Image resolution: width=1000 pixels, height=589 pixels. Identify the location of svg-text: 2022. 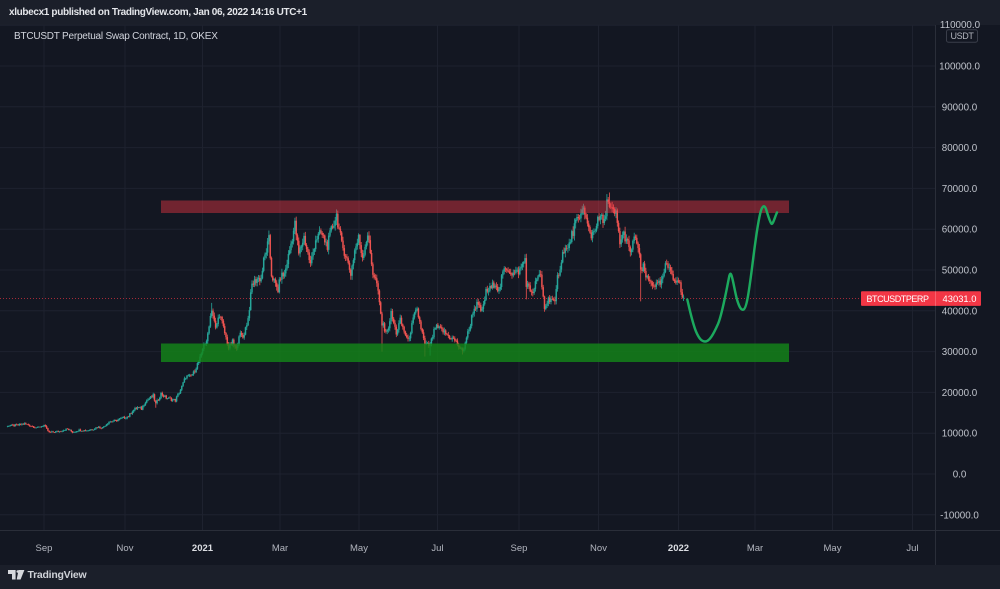
(678, 548).